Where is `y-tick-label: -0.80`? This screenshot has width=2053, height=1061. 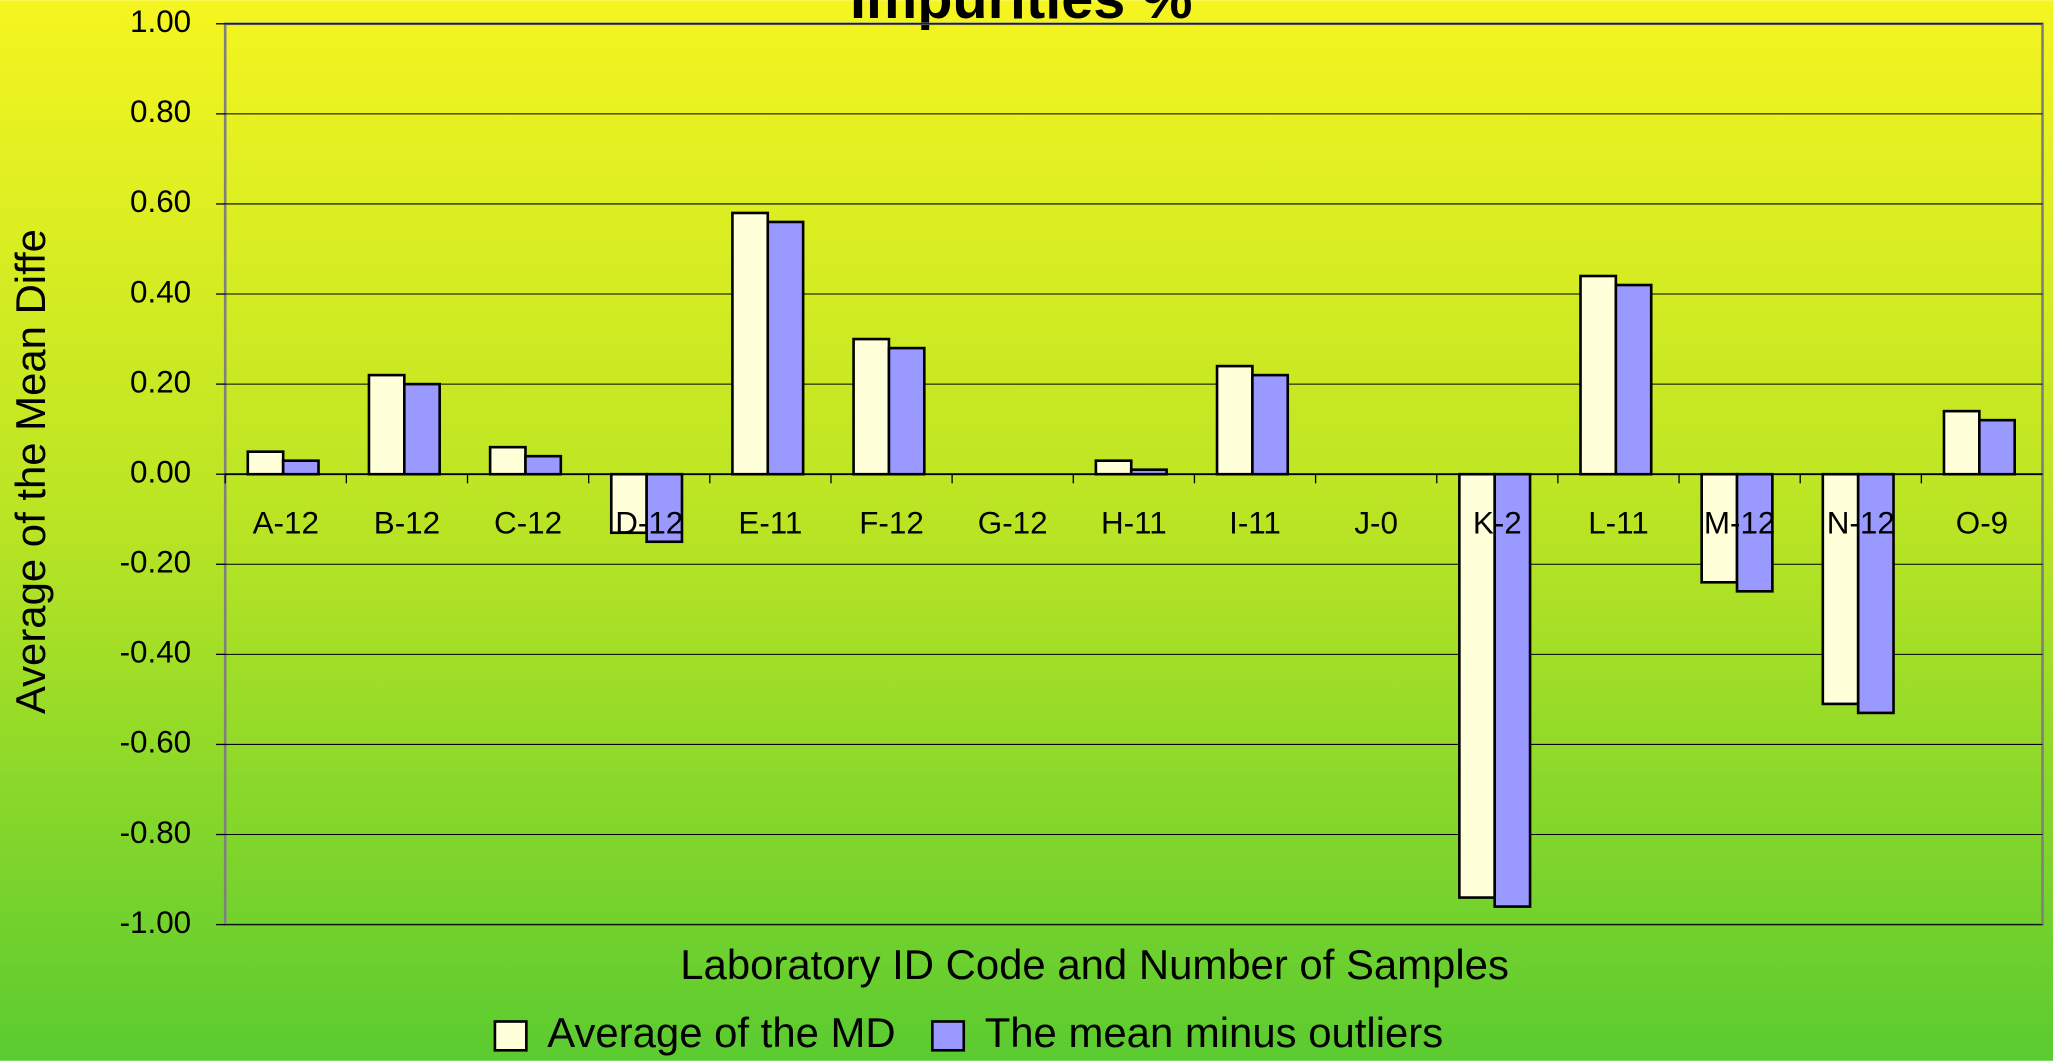
y-tick-label: -0.80 is located at coordinates (156, 832).